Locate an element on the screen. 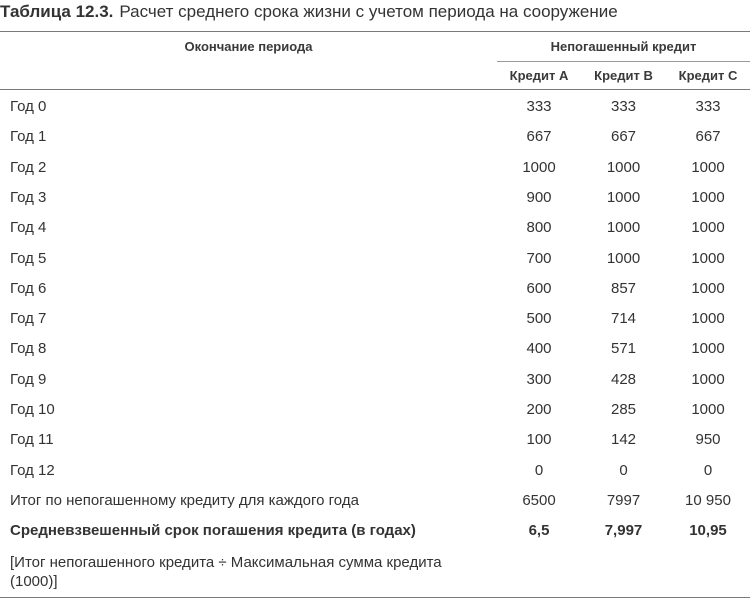  table-row: Год 11 100 142 950 is located at coordinates (375, 440).